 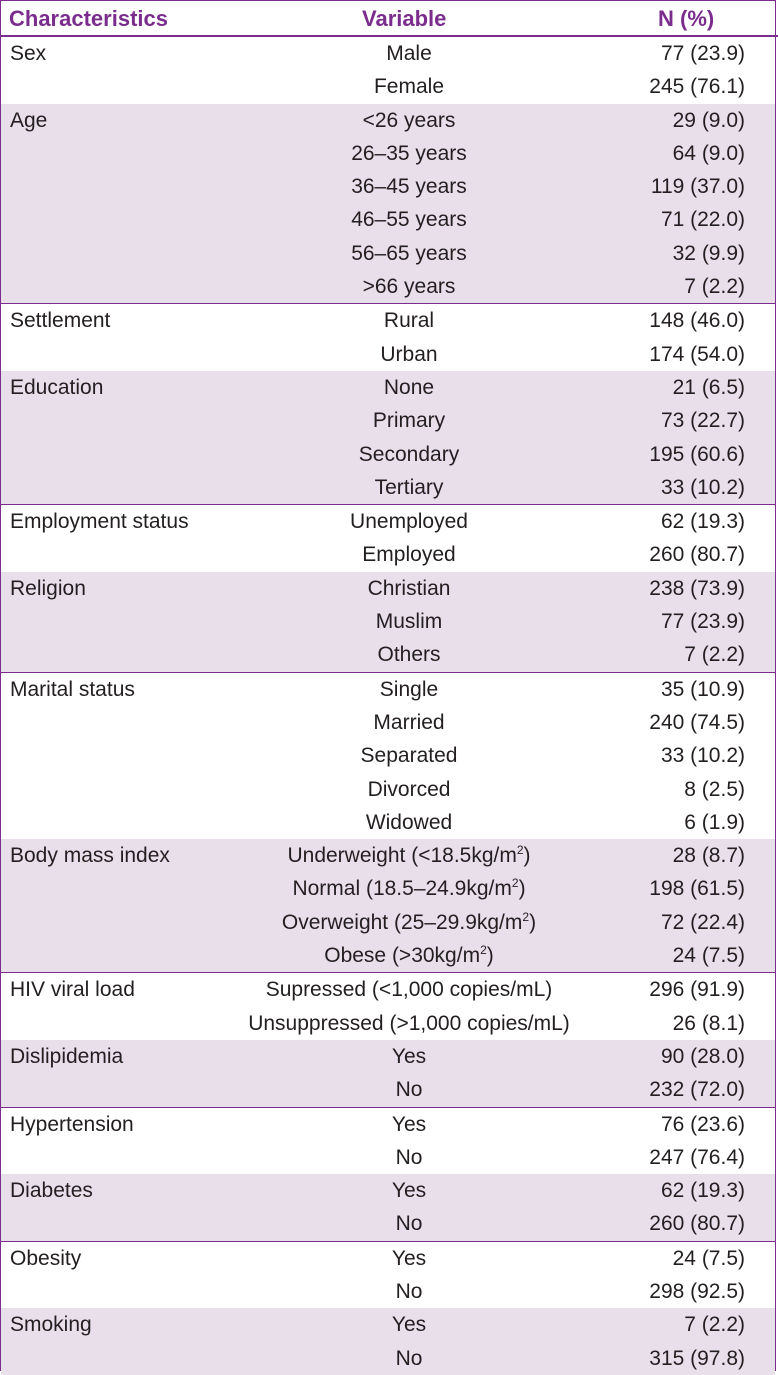 I want to click on variable-cell: 56–65 years, so click(x=409, y=253).